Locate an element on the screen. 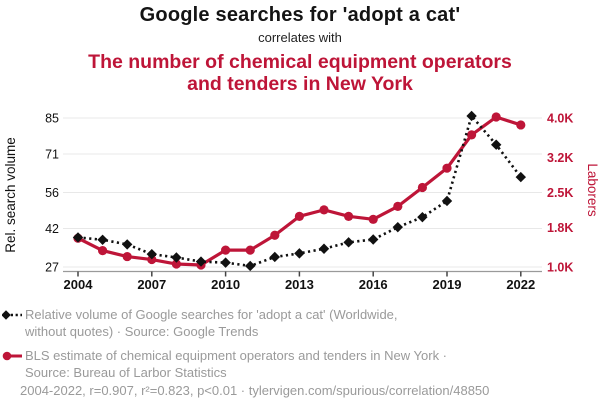 The width and height of the screenshot is (600, 414). x-axis-tick-label: 2004 is located at coordinates (79, 284).